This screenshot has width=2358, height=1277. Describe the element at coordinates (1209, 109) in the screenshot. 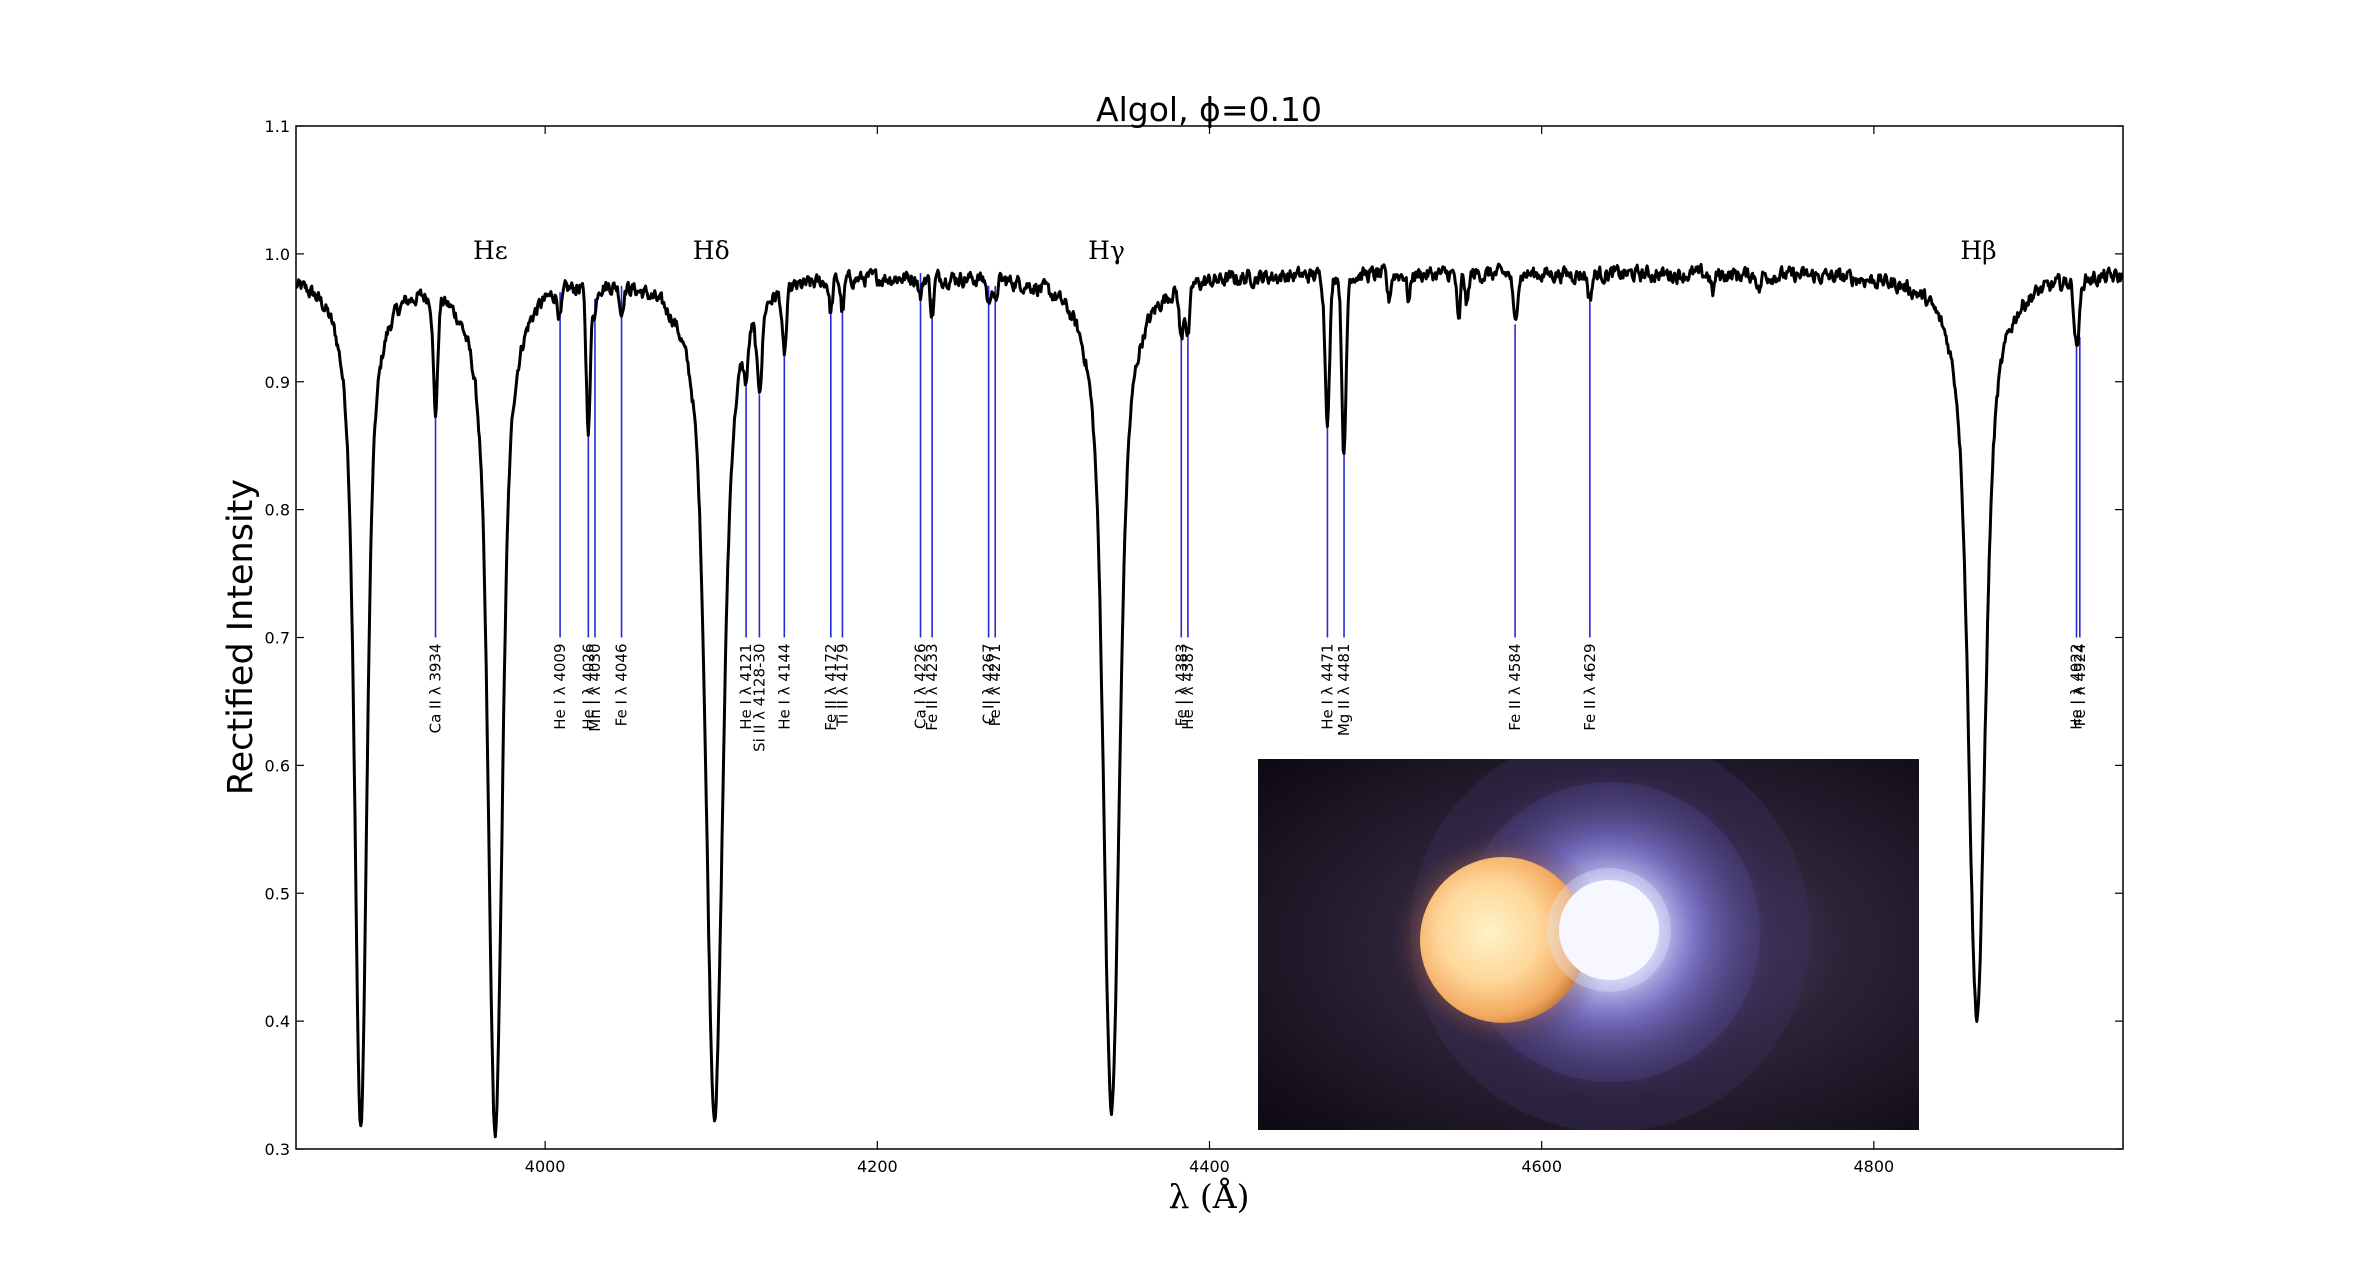

I see `chart-title: Algol, ϕ=0.10` at that location.